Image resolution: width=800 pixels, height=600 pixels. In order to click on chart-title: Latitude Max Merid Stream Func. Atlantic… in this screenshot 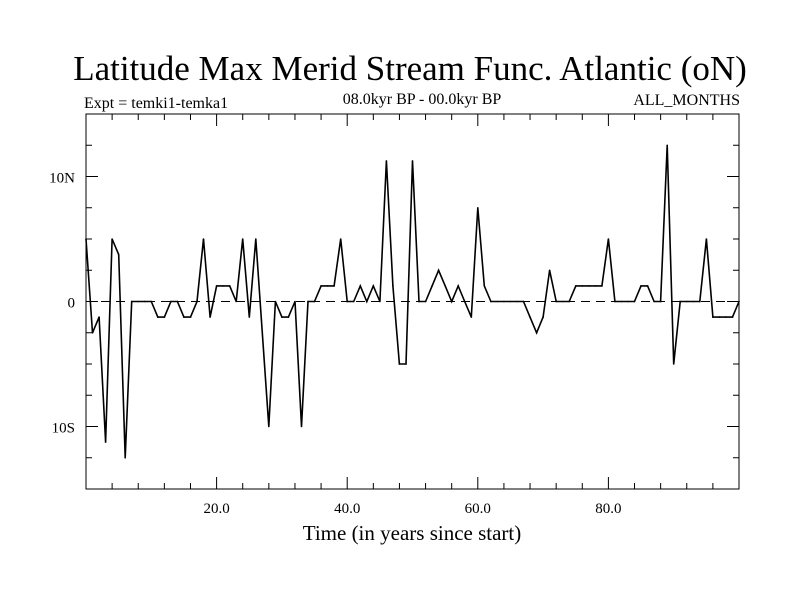, I will do `click(410, 68)`.